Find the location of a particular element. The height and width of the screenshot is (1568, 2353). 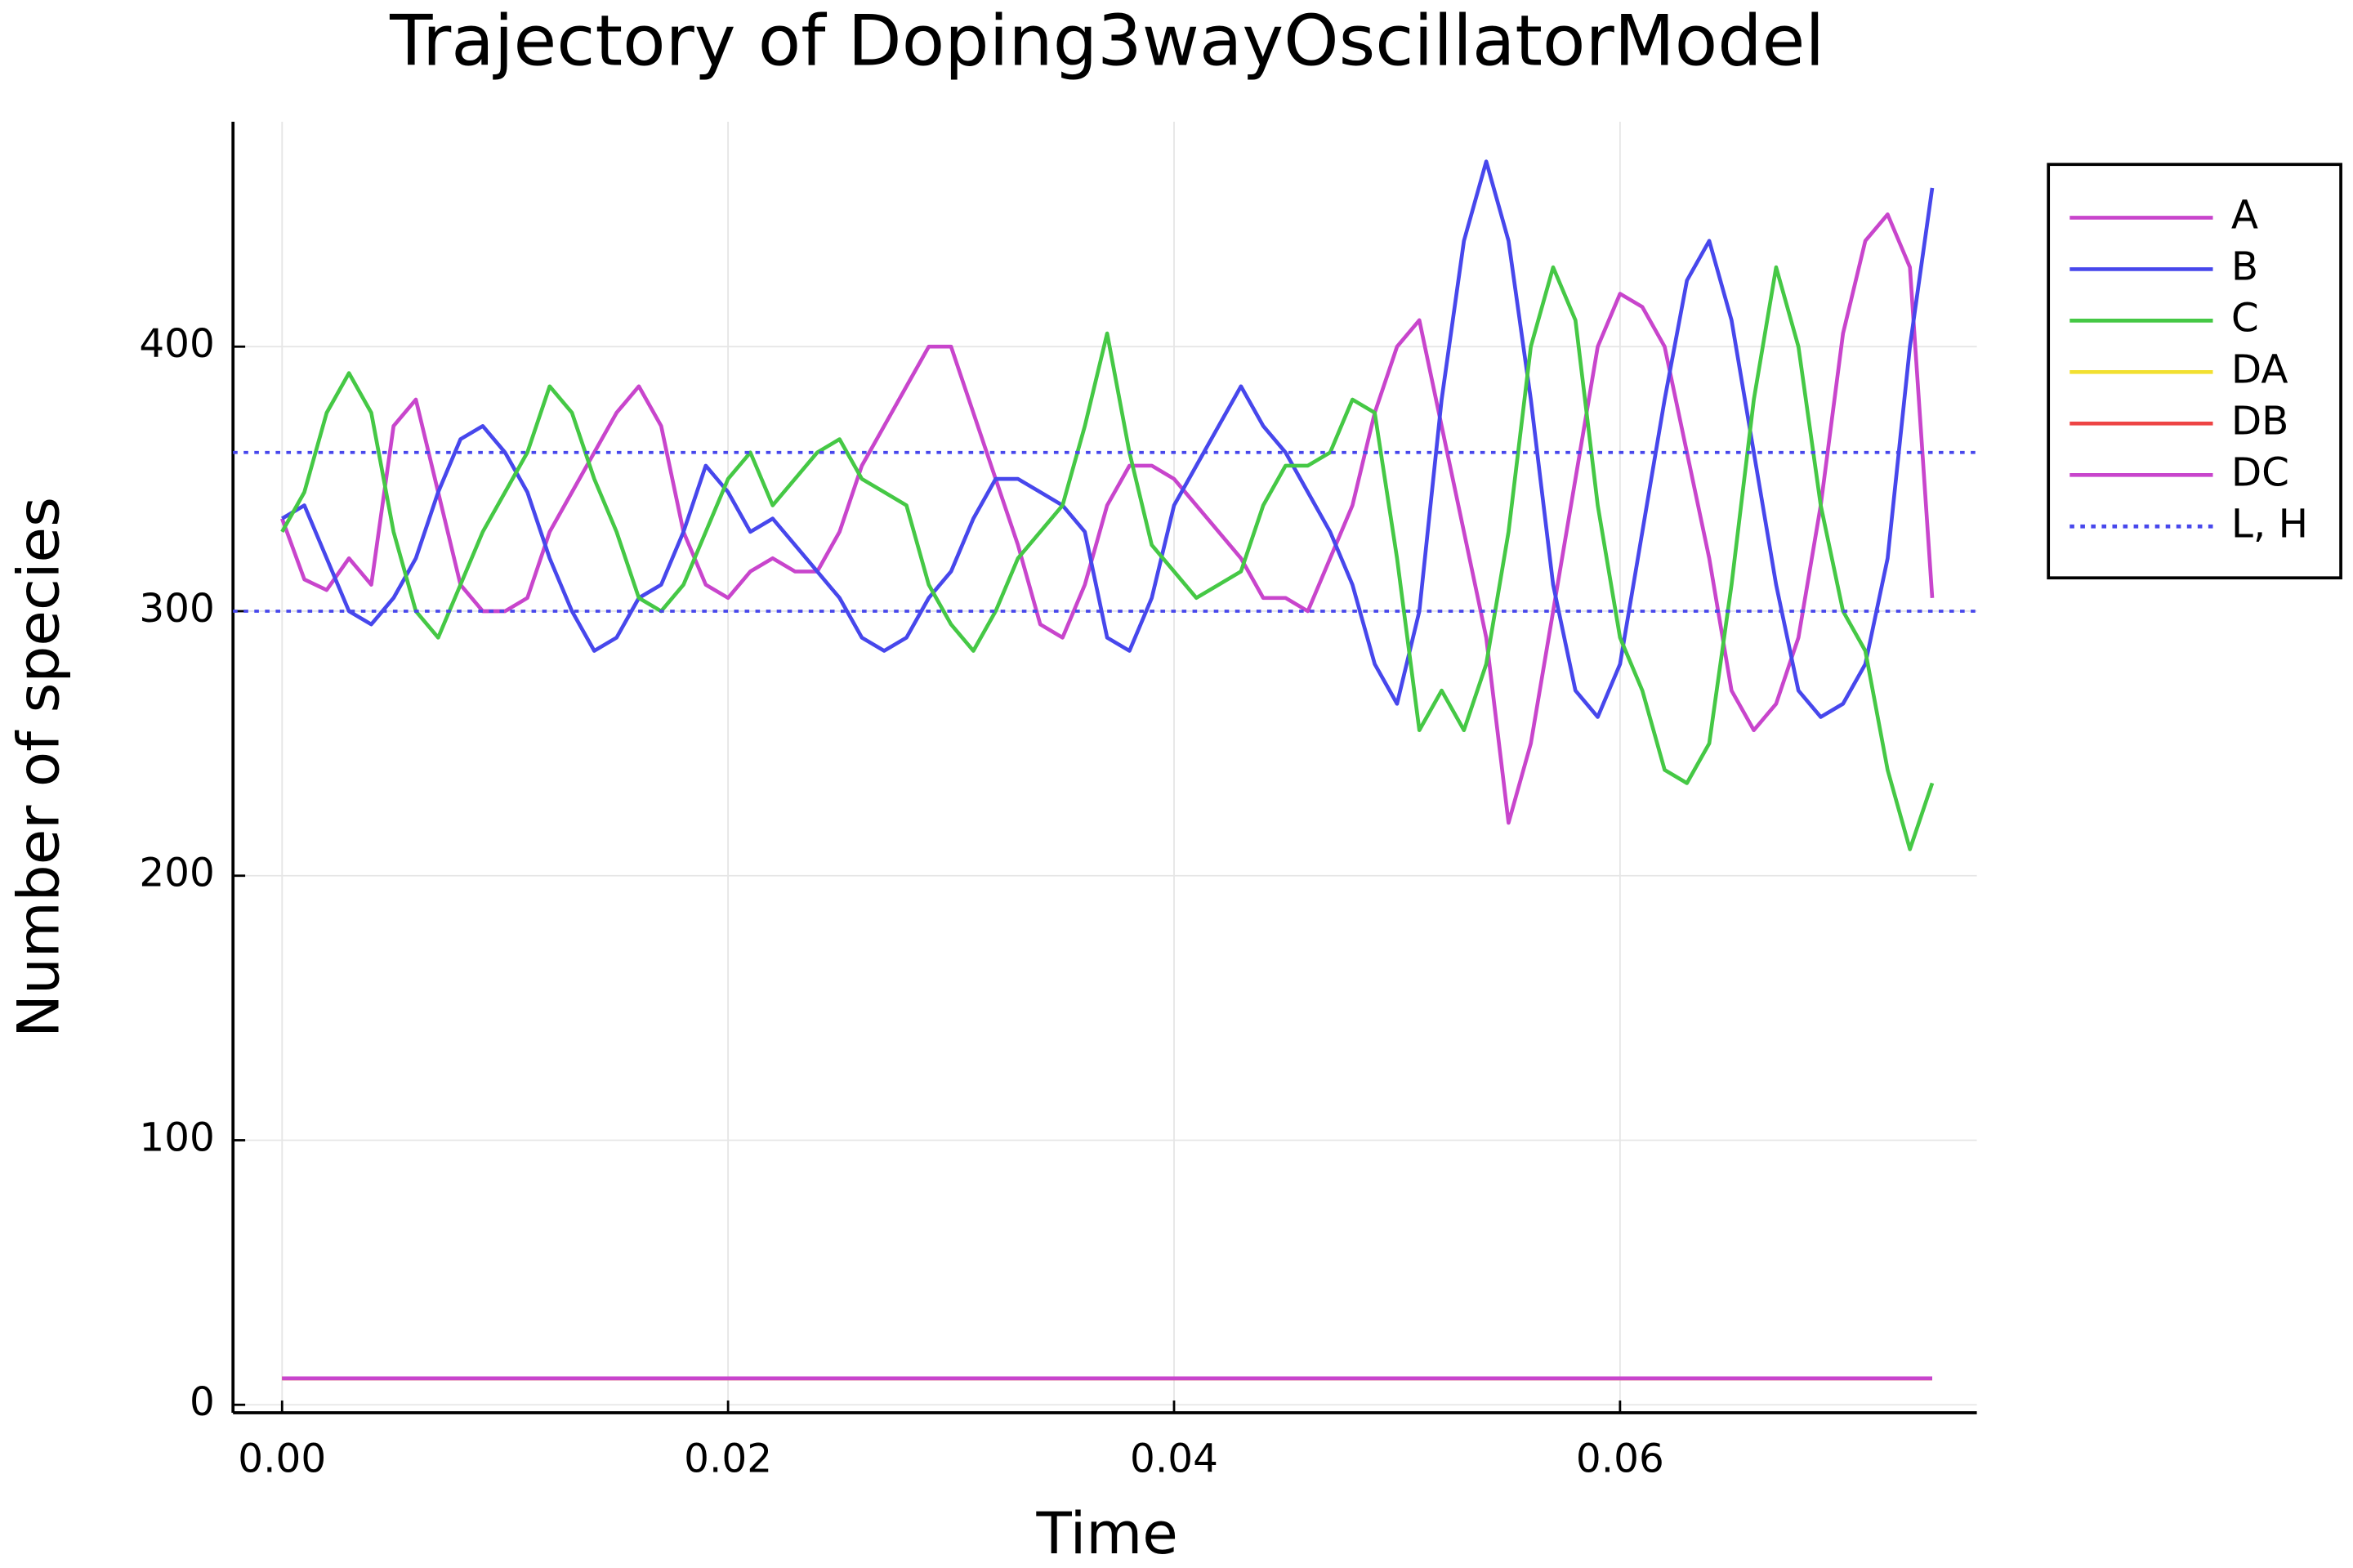

legend-label: C is located at coordinates (2245, 318).